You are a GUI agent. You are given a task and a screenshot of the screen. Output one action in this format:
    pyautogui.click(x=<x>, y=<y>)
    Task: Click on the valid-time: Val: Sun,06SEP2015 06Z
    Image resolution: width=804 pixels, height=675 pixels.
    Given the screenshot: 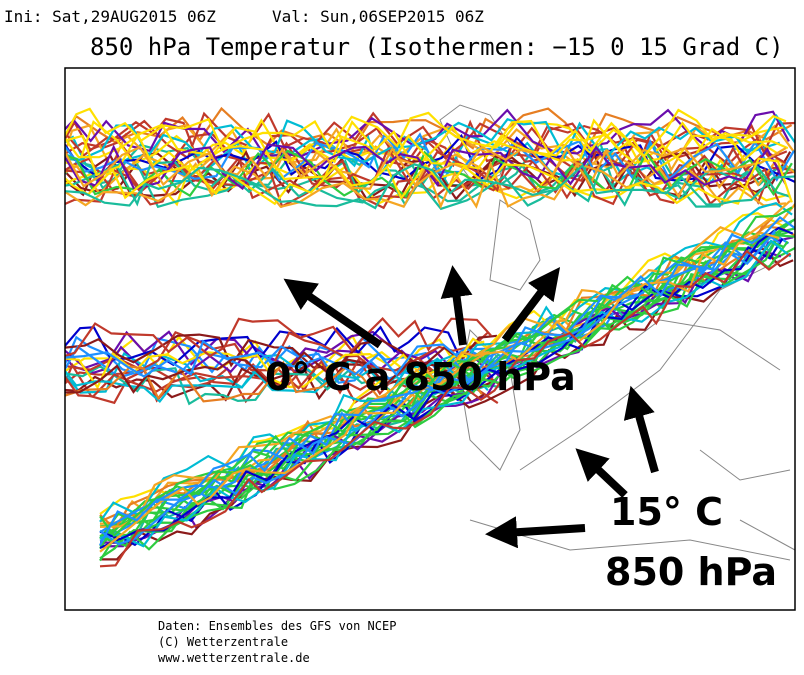 What is the action you would take?
    pyautogui.click(x=378, y=16)
    